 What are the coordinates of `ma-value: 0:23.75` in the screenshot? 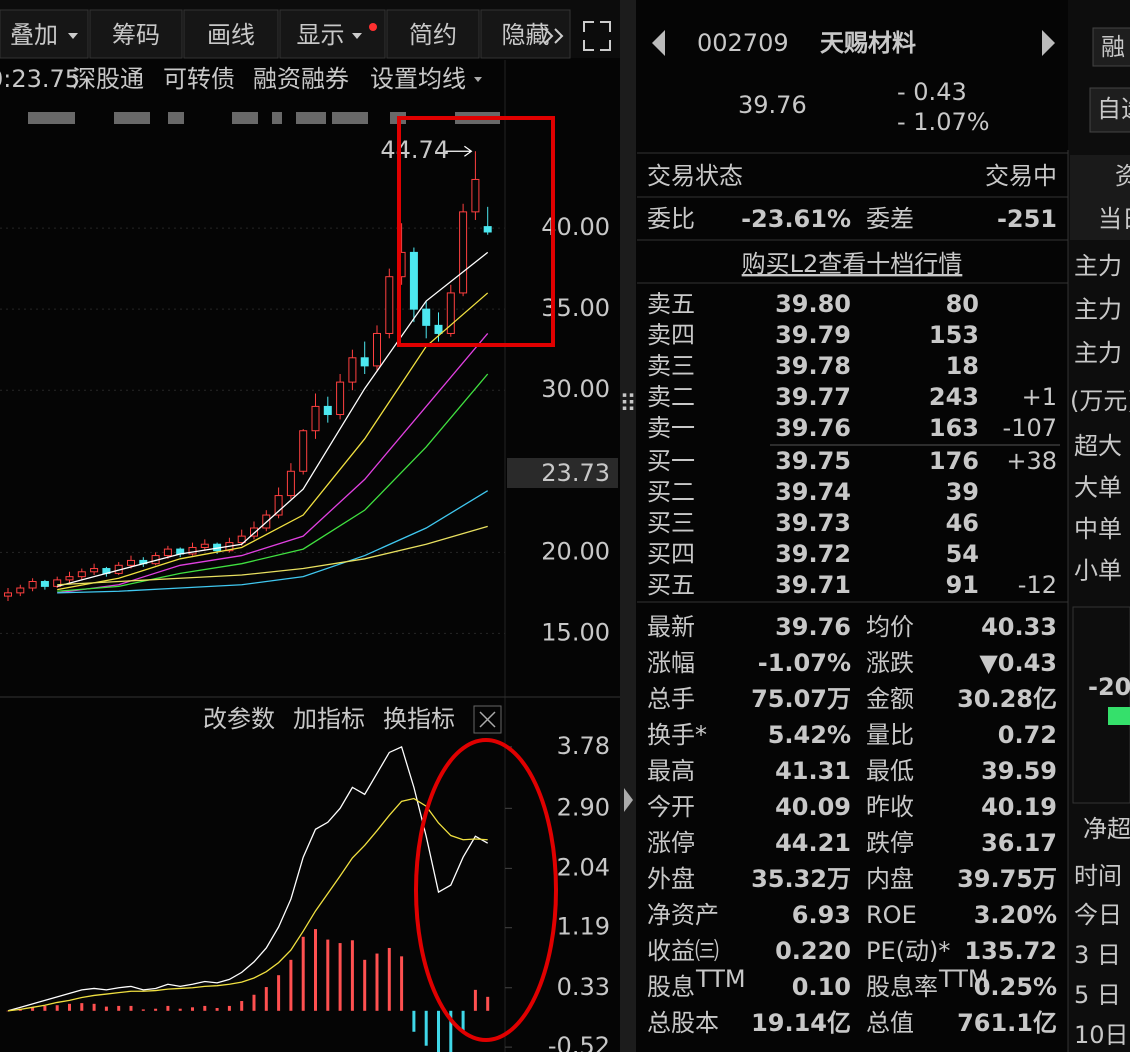 It's located at (40, 79).